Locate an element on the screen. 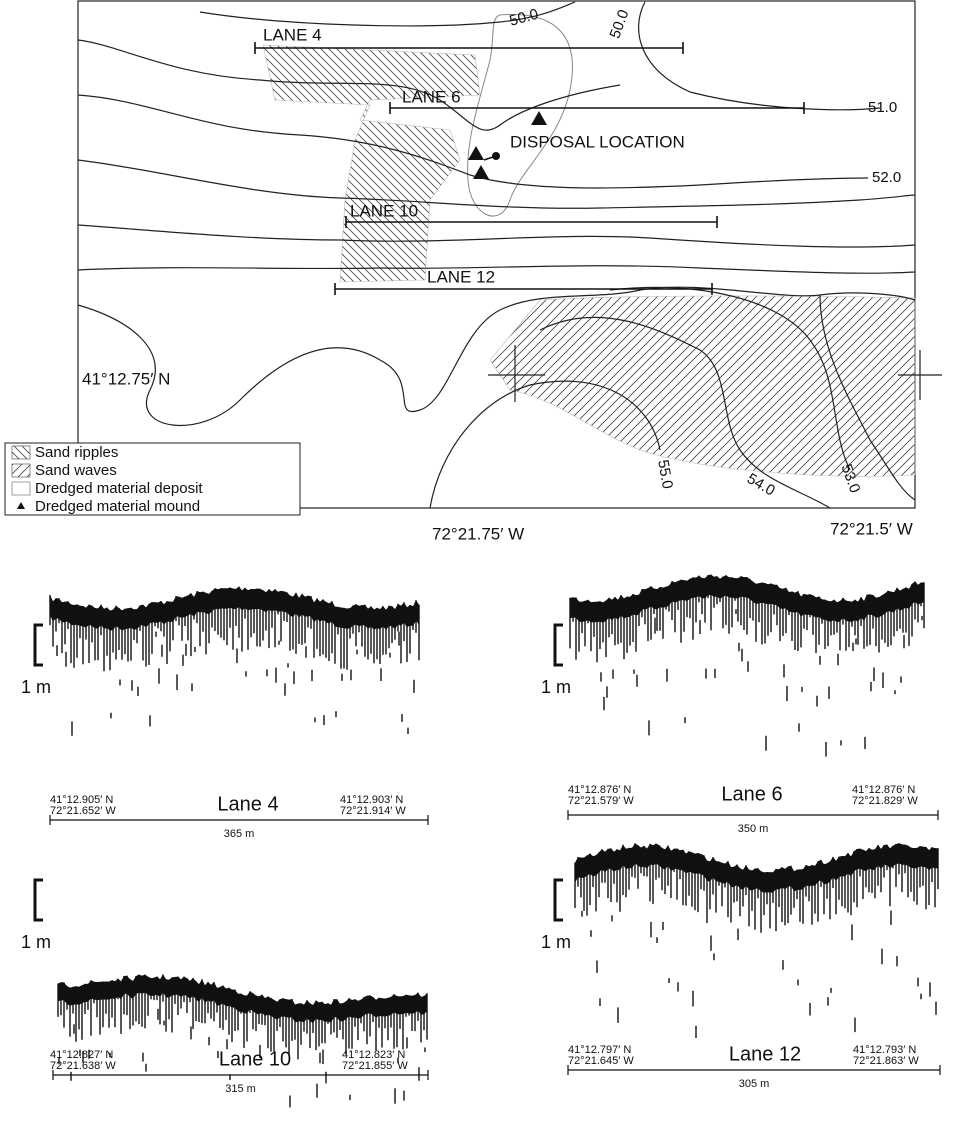  profile-title: Lane 10 is located at coordinates (255, 1059).